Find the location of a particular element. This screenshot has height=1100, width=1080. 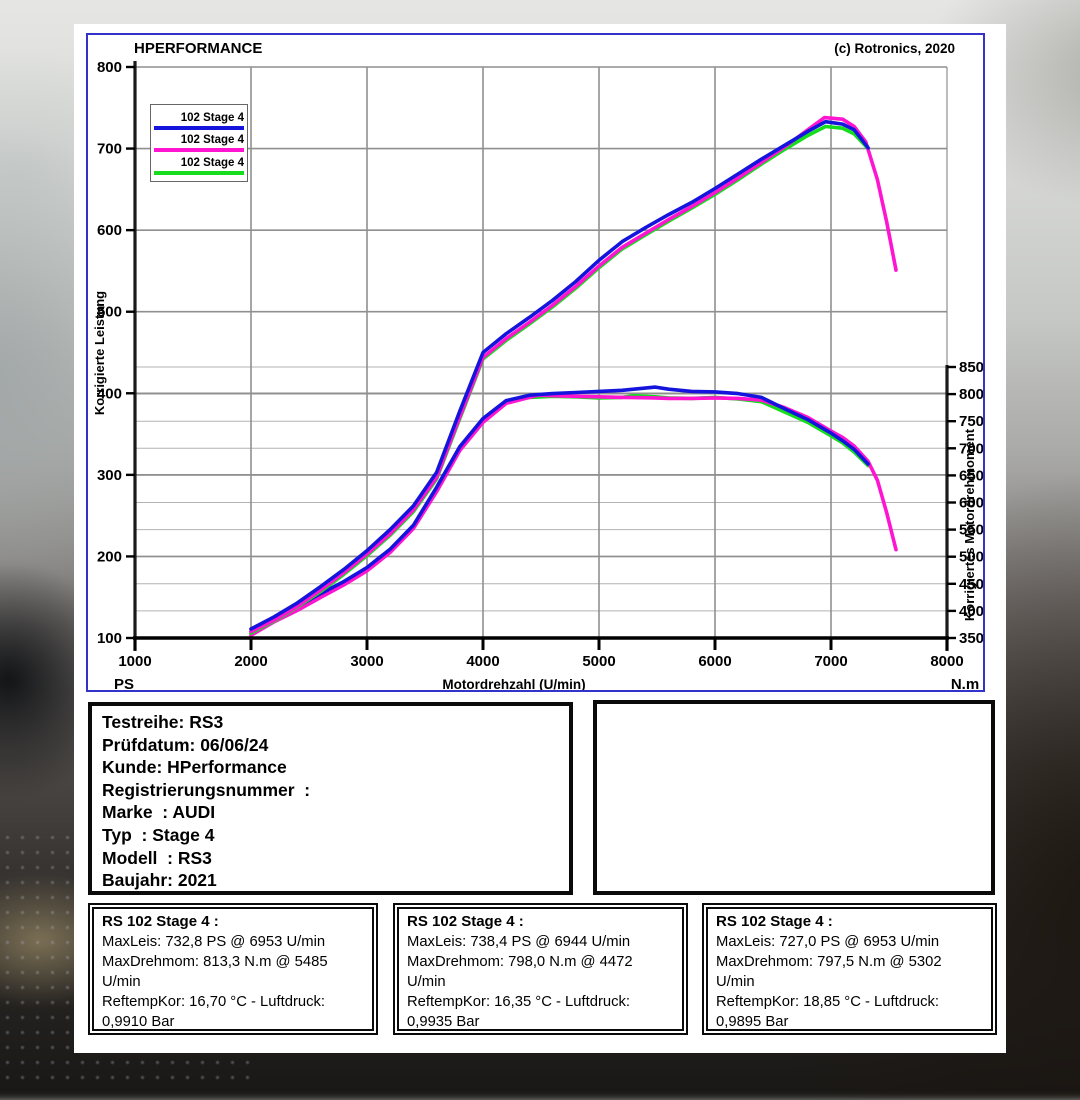

info-line: Kunde: HPerformance is located at coordinates (194, 767).